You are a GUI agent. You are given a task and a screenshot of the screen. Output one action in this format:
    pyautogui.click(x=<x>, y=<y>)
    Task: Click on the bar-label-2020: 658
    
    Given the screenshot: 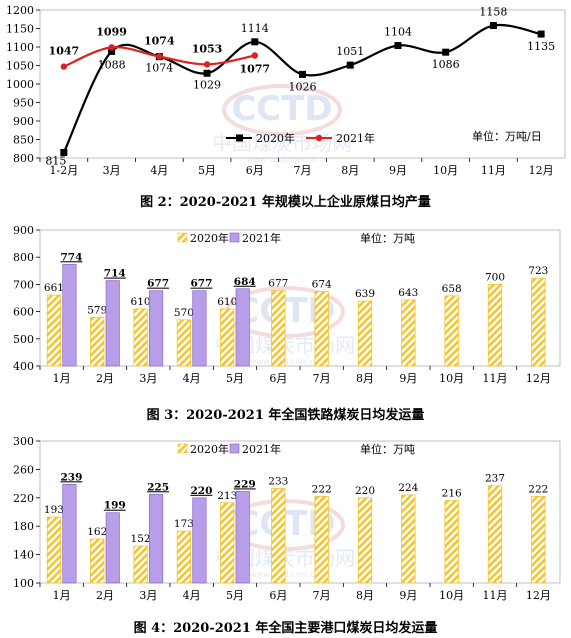 What is the action you would take?
    pyautogui.click(x=452, y=289)
    